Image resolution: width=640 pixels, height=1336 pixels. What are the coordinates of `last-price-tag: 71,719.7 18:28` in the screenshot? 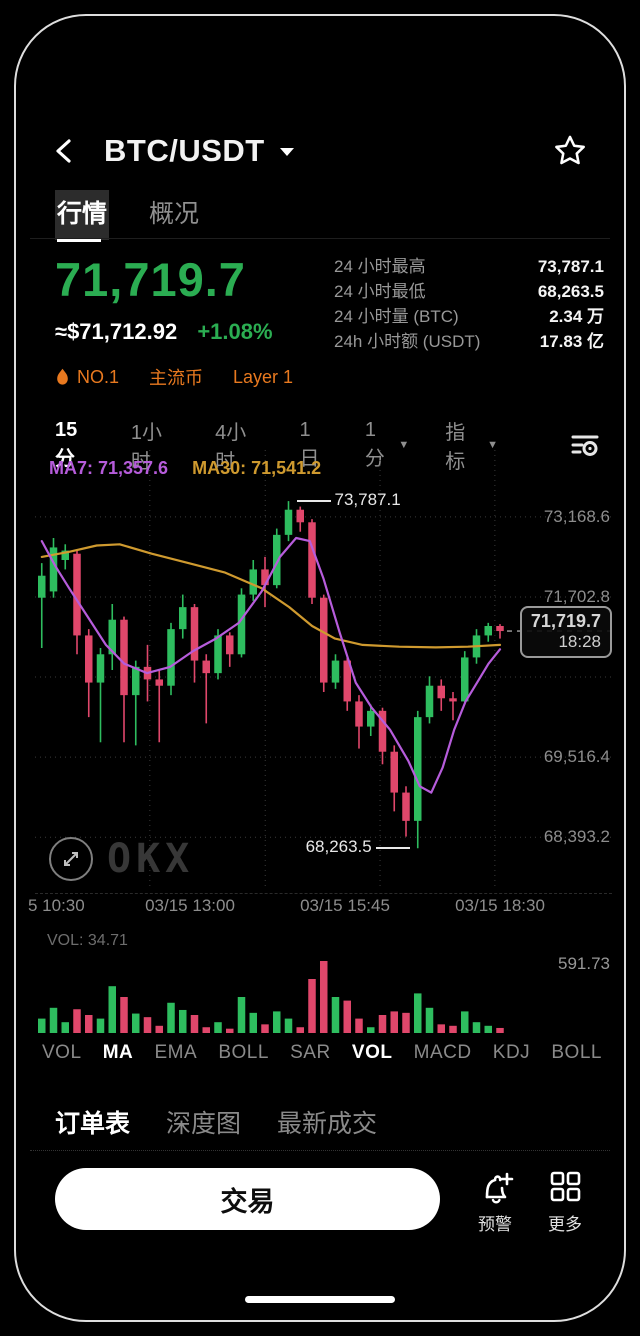 It's located at (565, 632).